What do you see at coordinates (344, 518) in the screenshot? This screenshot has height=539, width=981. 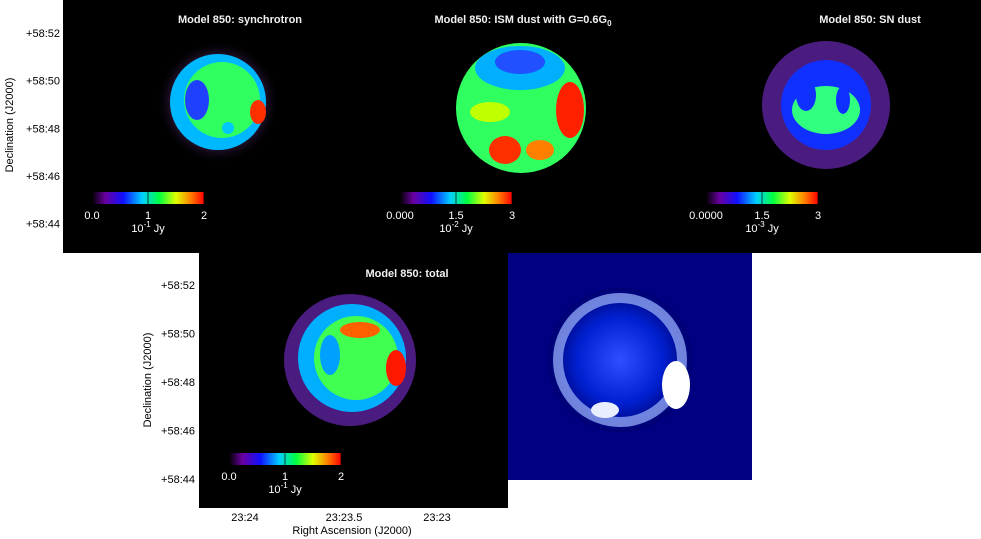 I see `ra-tick-label: 23:23.5` at bounding box center [344, 518].